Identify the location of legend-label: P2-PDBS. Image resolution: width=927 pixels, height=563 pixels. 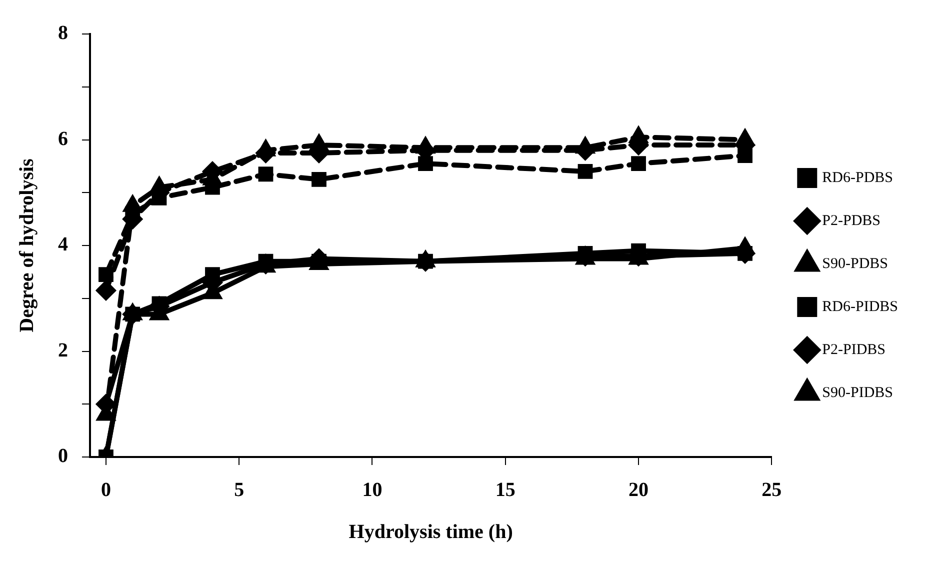
(851, 220).